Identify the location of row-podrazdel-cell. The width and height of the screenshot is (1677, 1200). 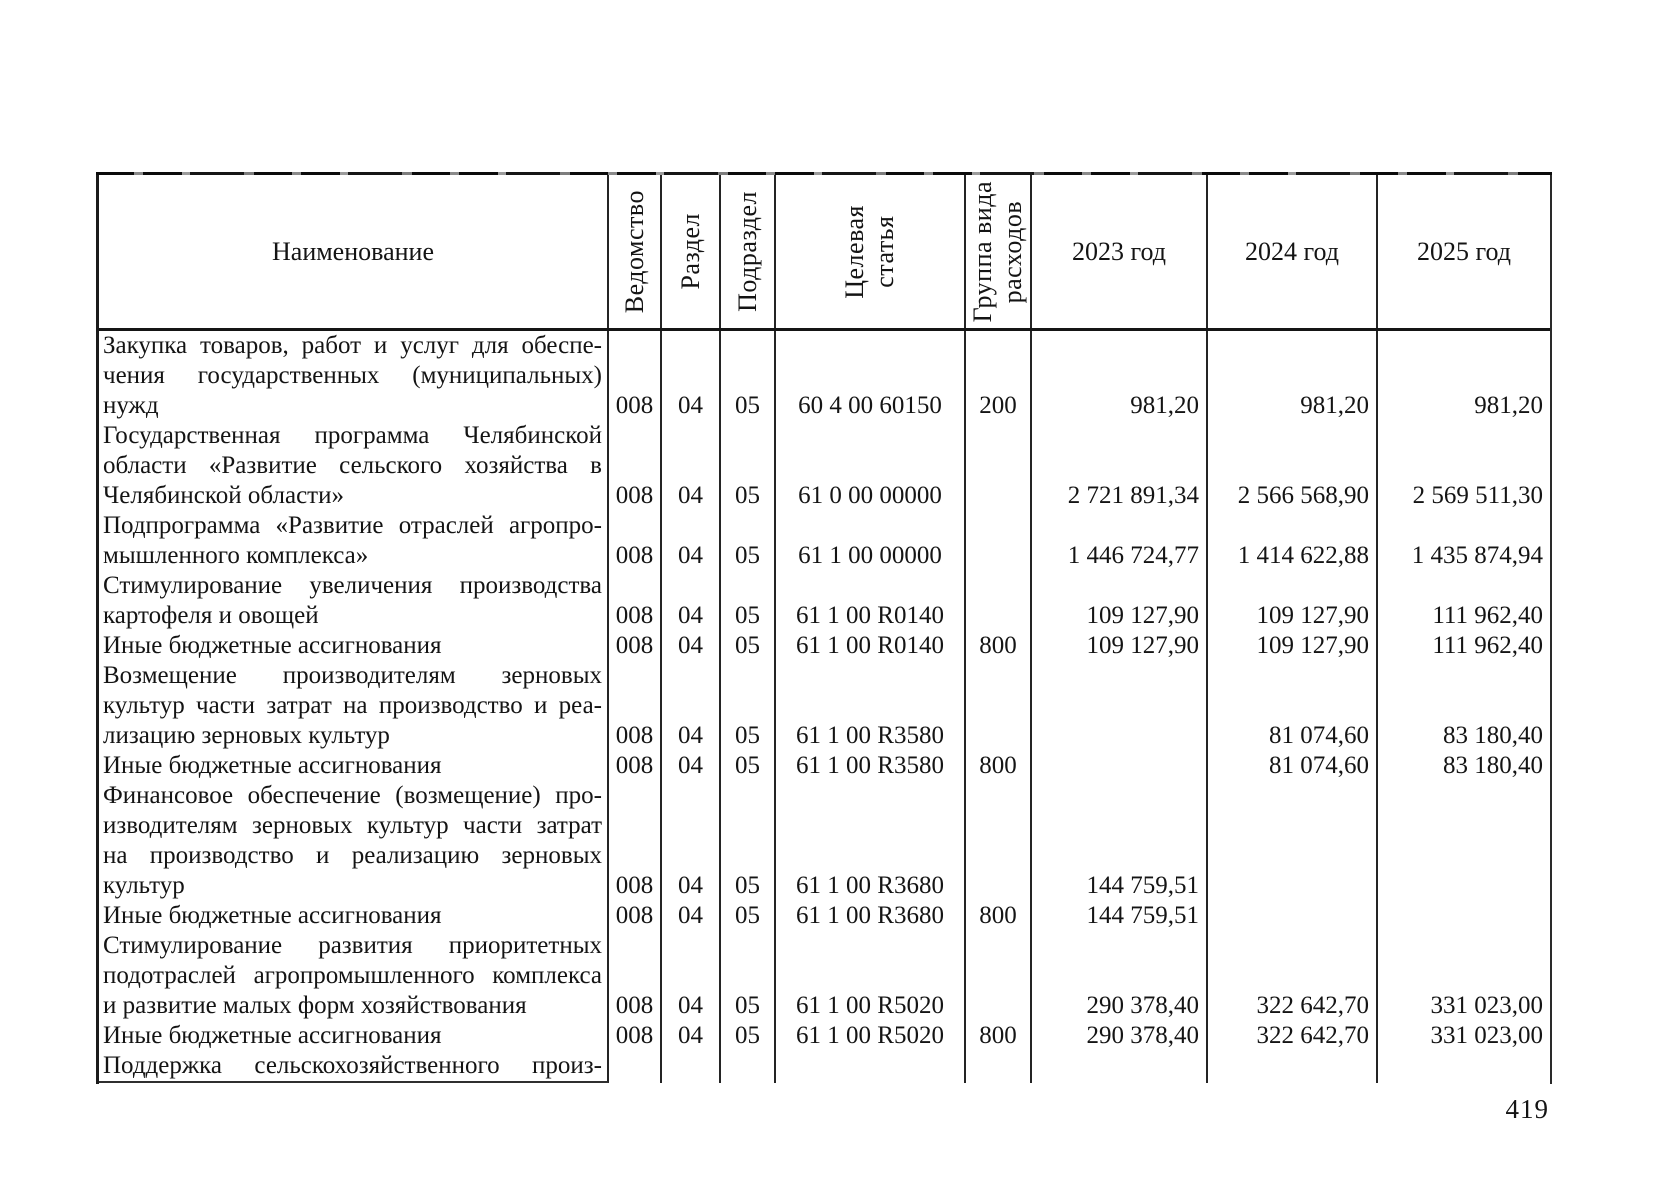
(748, 1067).